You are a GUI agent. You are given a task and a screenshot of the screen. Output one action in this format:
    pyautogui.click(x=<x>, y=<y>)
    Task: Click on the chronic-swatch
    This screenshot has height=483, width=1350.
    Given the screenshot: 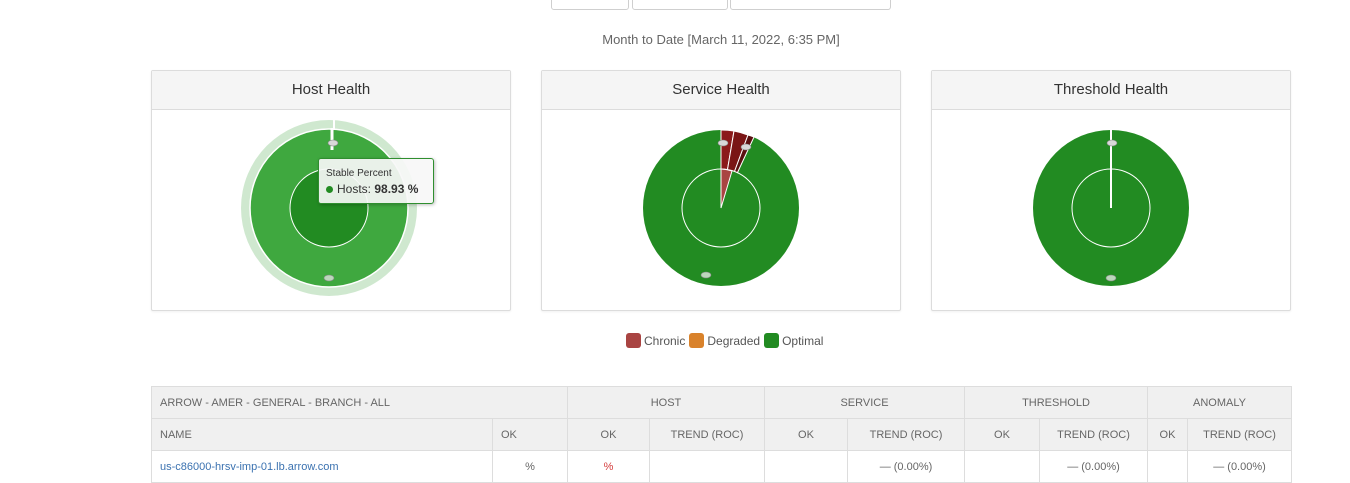 What is the action you would take?
    pyautogui.click(x=633, y=340)
    